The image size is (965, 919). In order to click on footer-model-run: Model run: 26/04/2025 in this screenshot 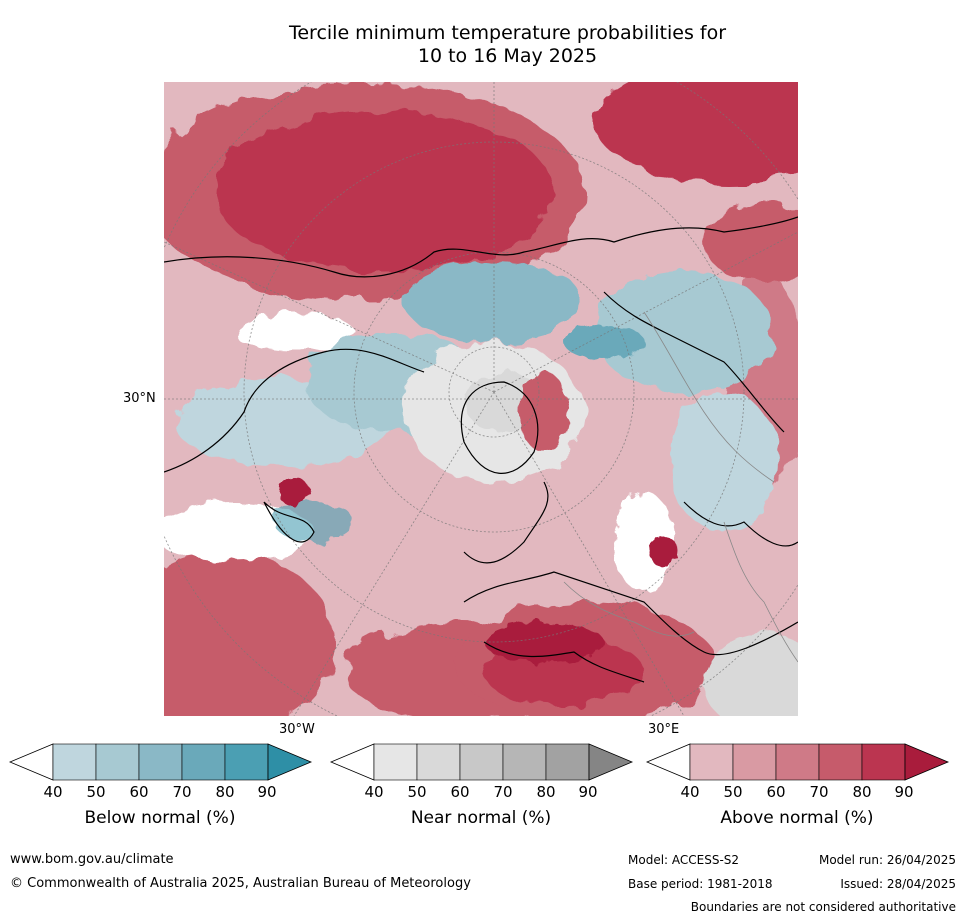, I will do `click(887, 860)`.